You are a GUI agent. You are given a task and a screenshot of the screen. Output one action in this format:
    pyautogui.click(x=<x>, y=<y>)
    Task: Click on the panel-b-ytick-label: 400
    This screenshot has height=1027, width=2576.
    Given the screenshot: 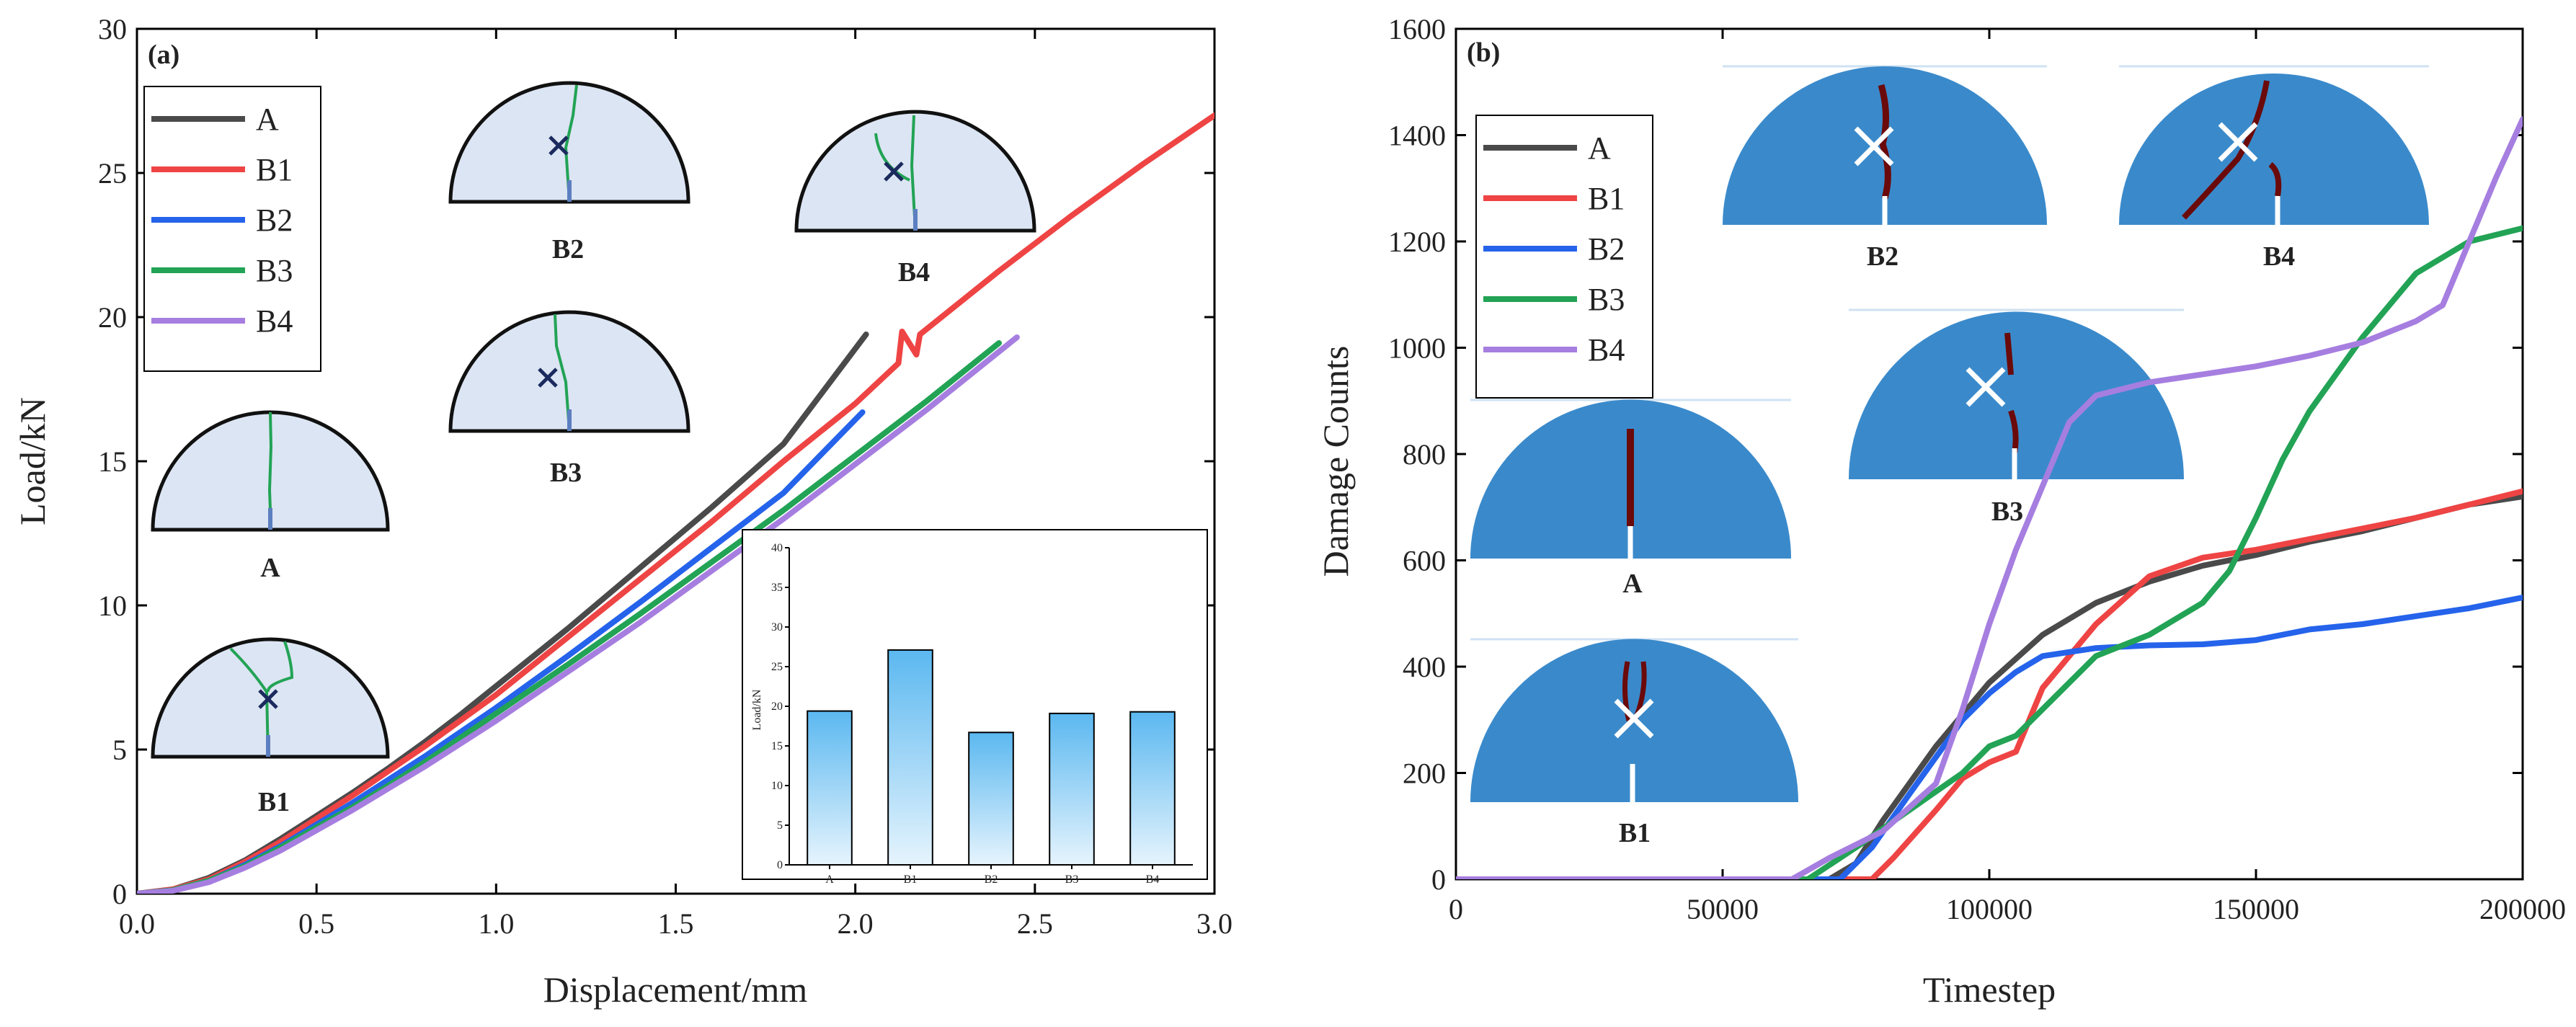 What is the action you would take?
    pyautogui.click(x=1424, y=667)
    